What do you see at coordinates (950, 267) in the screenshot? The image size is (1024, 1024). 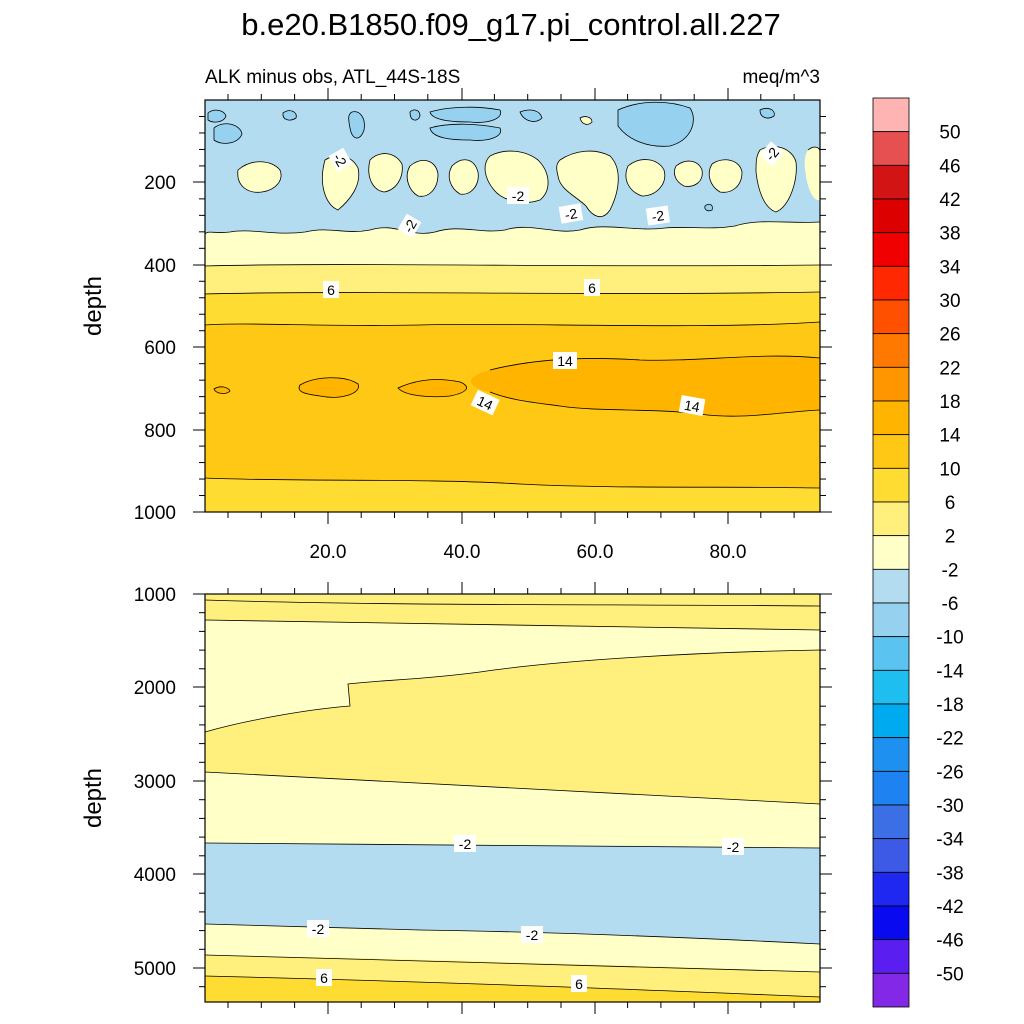 I see `colorbar-label: 34` at bounding box center [950, 267].